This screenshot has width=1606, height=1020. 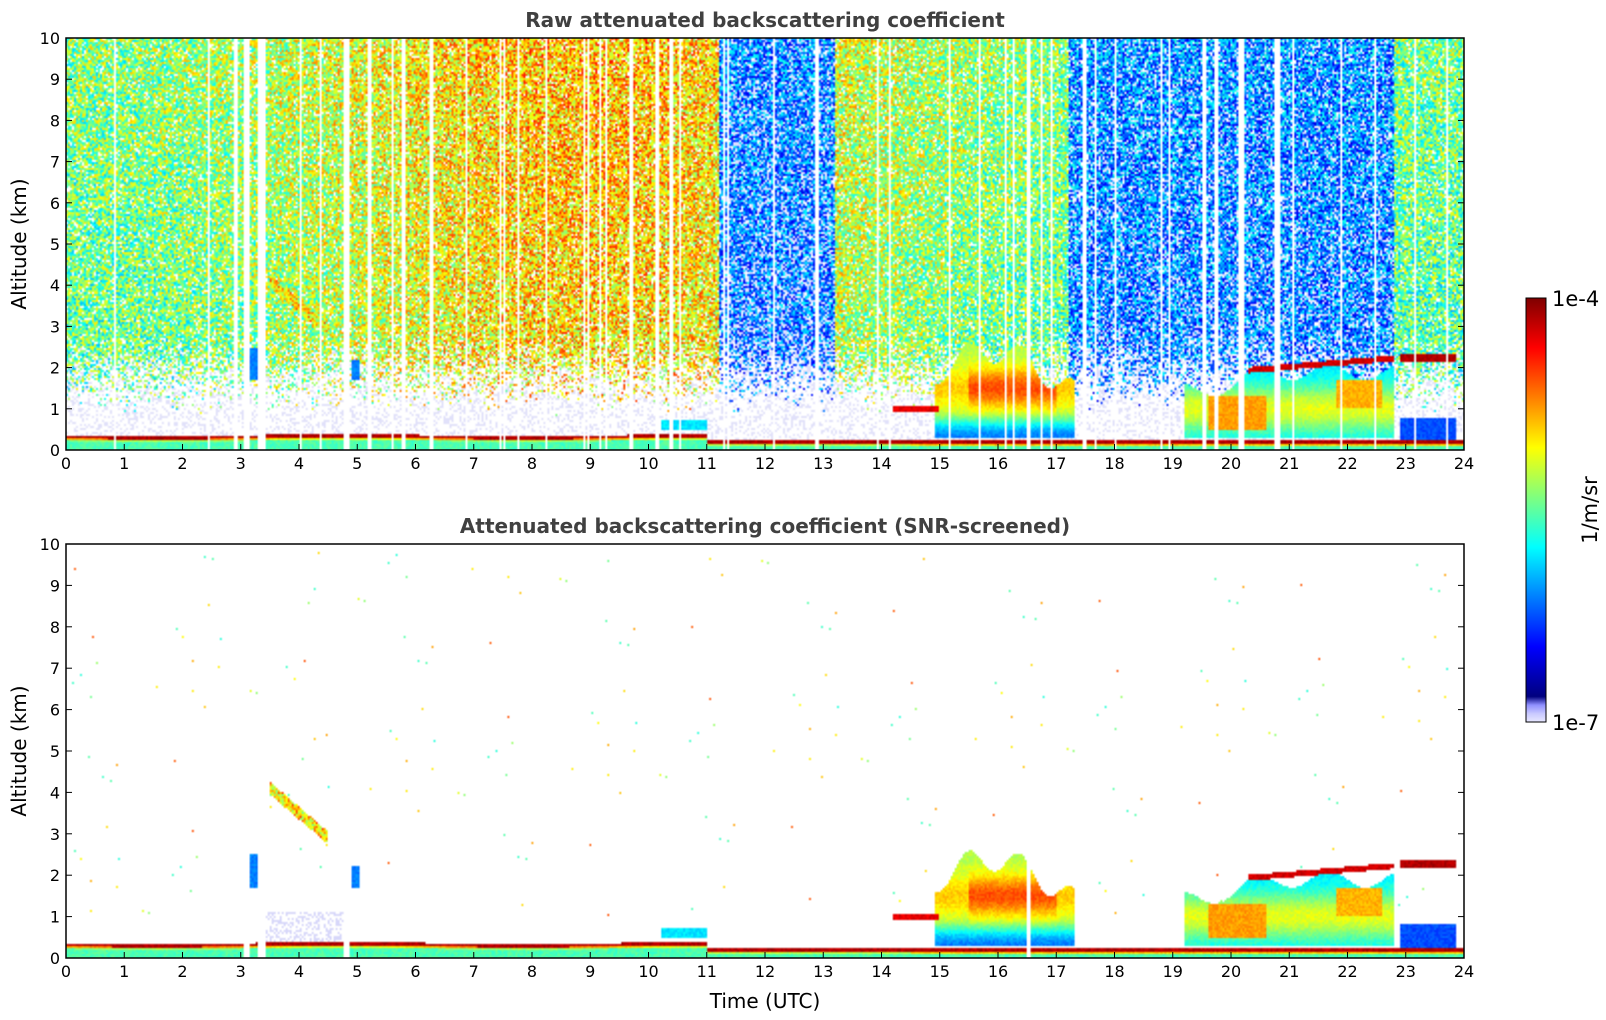 I want to click on x-tick-label-screened: 10, so click(x=648, y=971).